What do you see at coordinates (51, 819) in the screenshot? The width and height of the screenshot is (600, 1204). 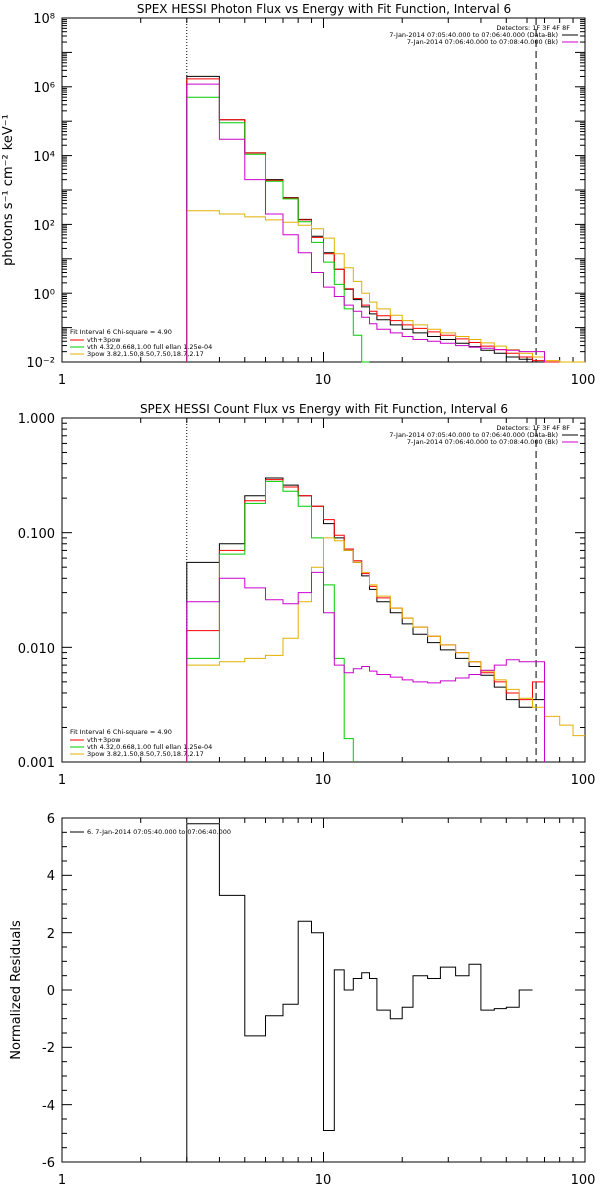 I see `residuals-ytick-6: 6` at bounding box center [51, 819].